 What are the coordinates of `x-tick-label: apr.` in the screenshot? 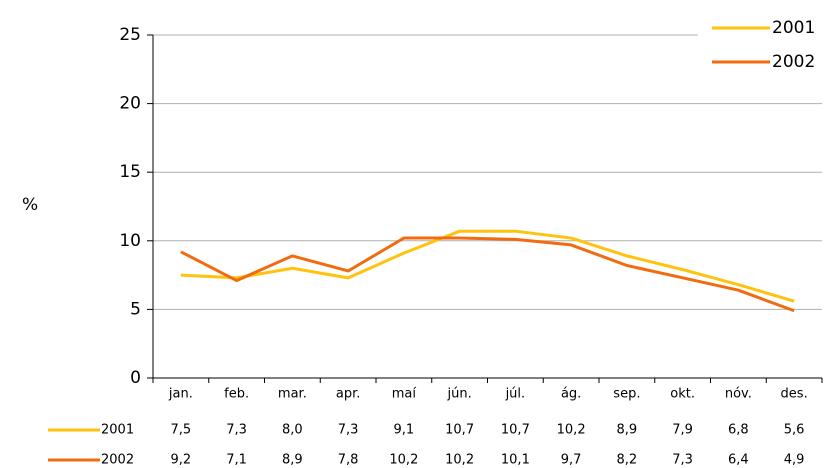 It's located at (348, 394).